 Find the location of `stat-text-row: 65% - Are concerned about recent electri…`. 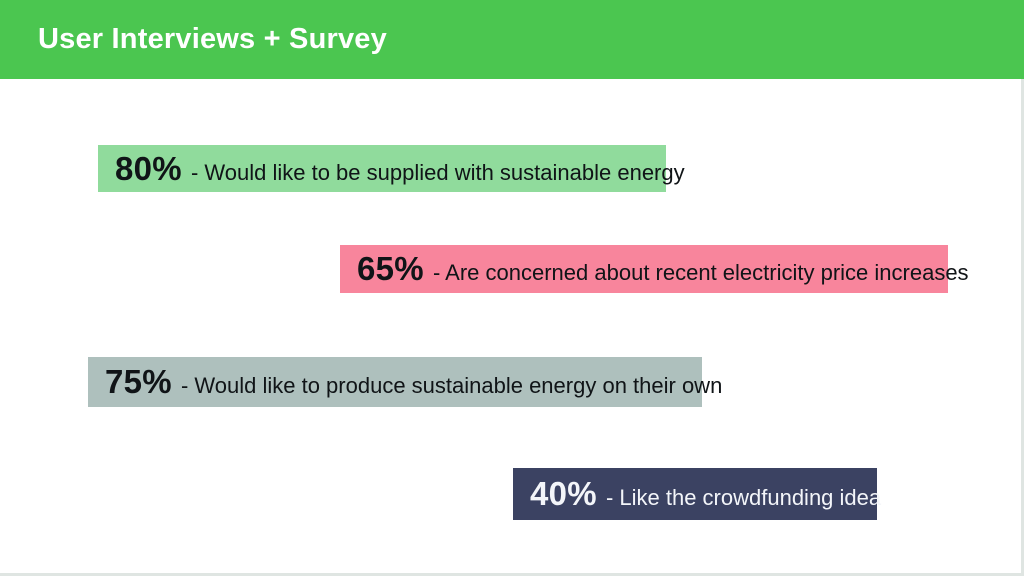

stat-text-row: 65% - Are concerned about recent electri… is located at coordinates (663, 269).